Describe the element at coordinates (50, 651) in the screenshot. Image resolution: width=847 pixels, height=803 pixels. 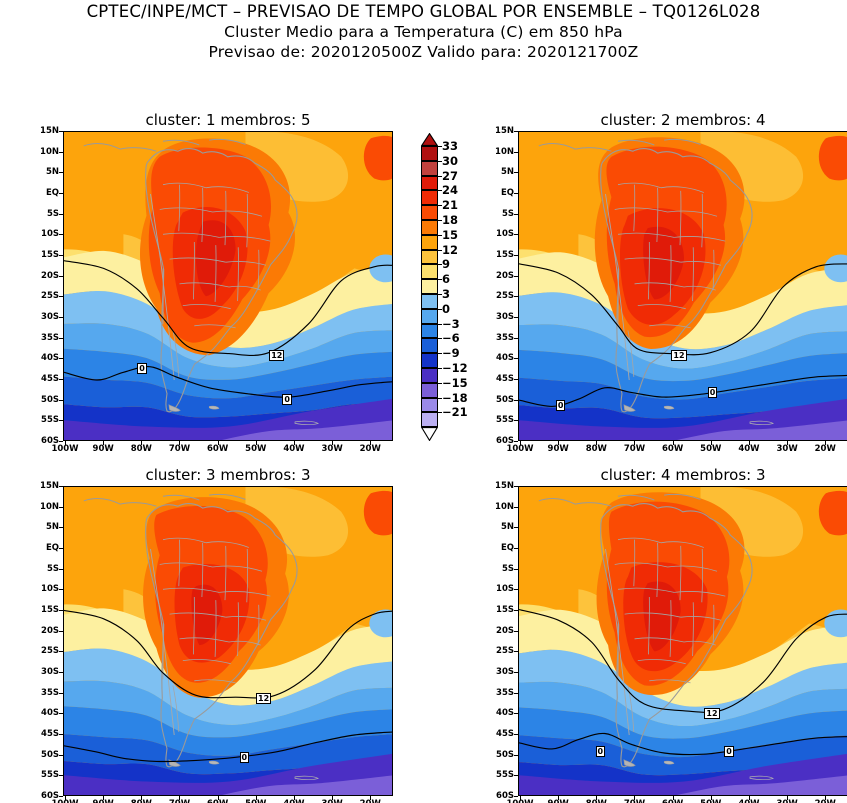
I see `y-axis-label: 25S` at that location.